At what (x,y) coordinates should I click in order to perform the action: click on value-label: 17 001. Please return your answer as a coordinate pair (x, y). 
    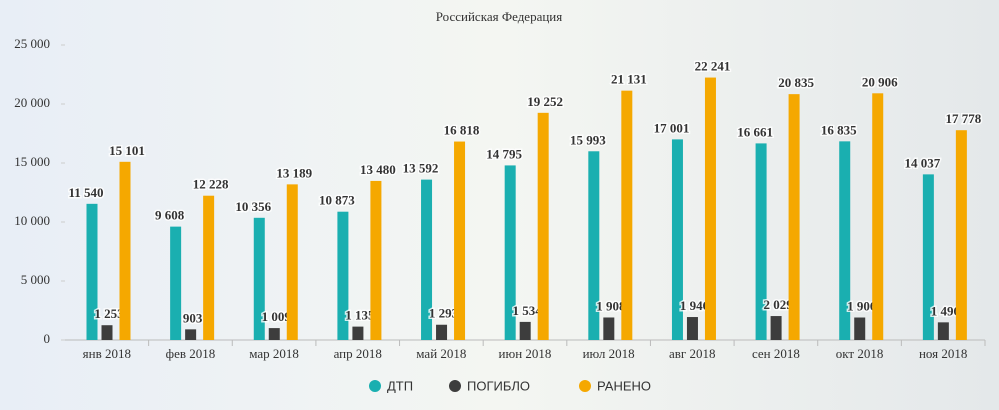
    Looking at the image, I should click on (672, 127).